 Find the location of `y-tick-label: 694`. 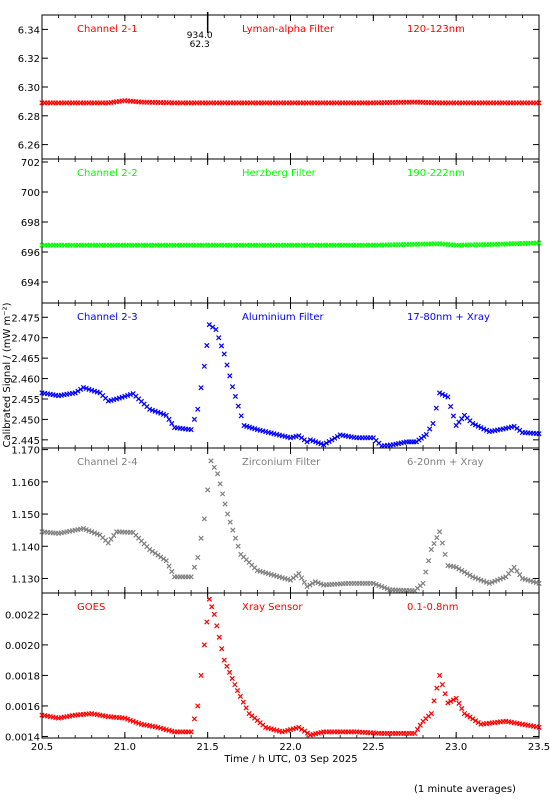

y-tick-label: 694 is located at coordinates (30, 283).